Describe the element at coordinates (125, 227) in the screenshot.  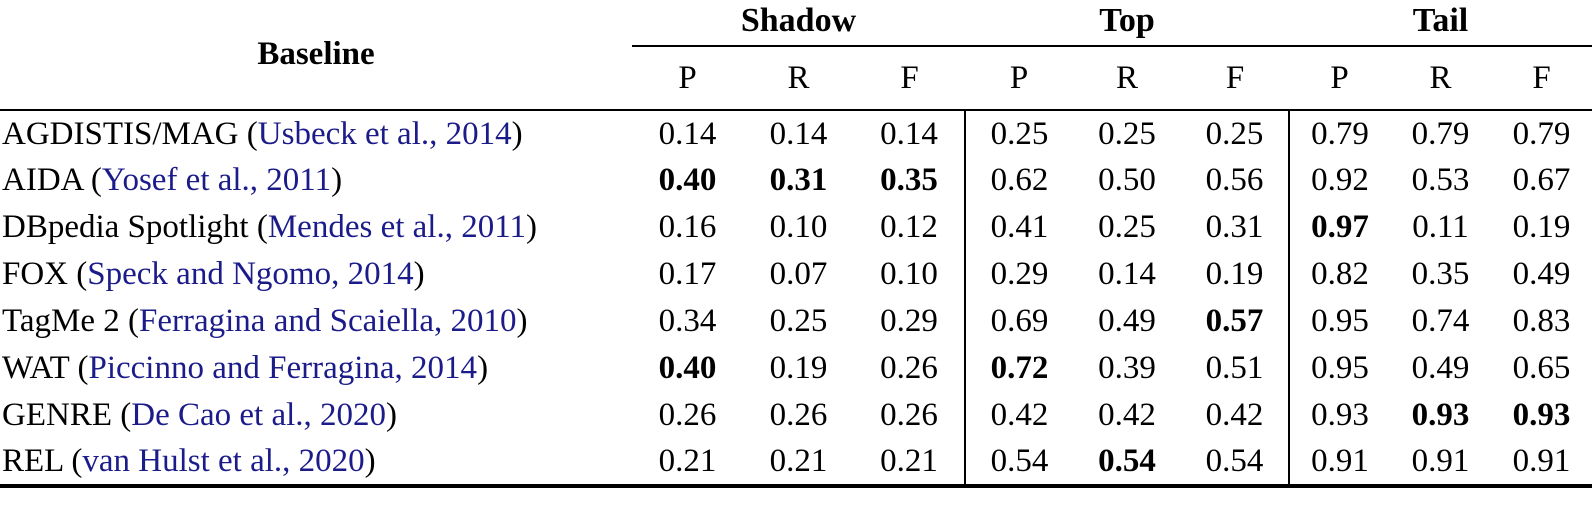
I see `system-name: DBpedia Spotlight` at that location.